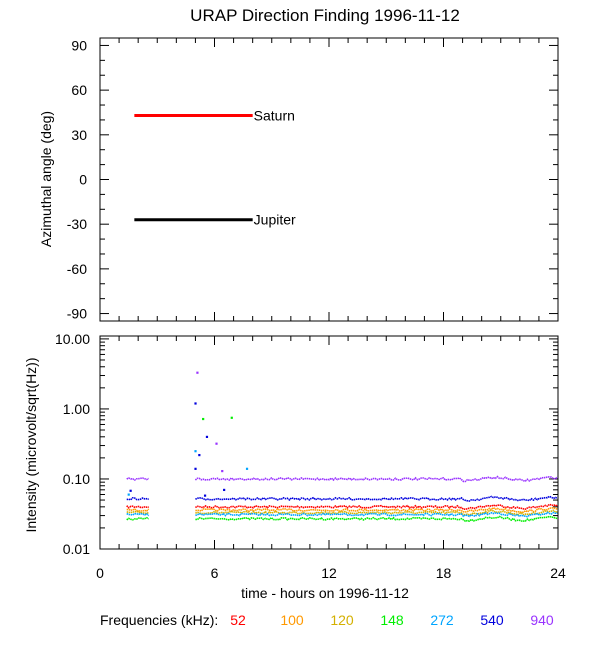 The width and height of the screenshot is (600, 650). I want to click on chart-title: URAP Direction Finding 1996-11-12, so click(325, 15).